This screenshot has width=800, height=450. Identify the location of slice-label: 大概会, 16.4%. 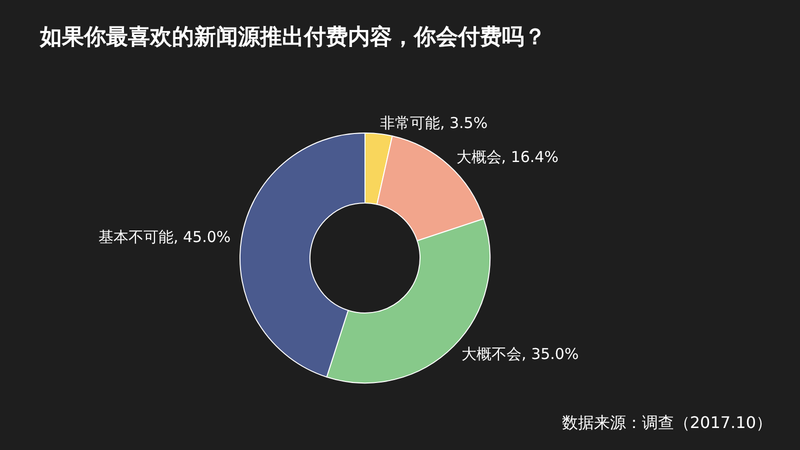
(507, 157).